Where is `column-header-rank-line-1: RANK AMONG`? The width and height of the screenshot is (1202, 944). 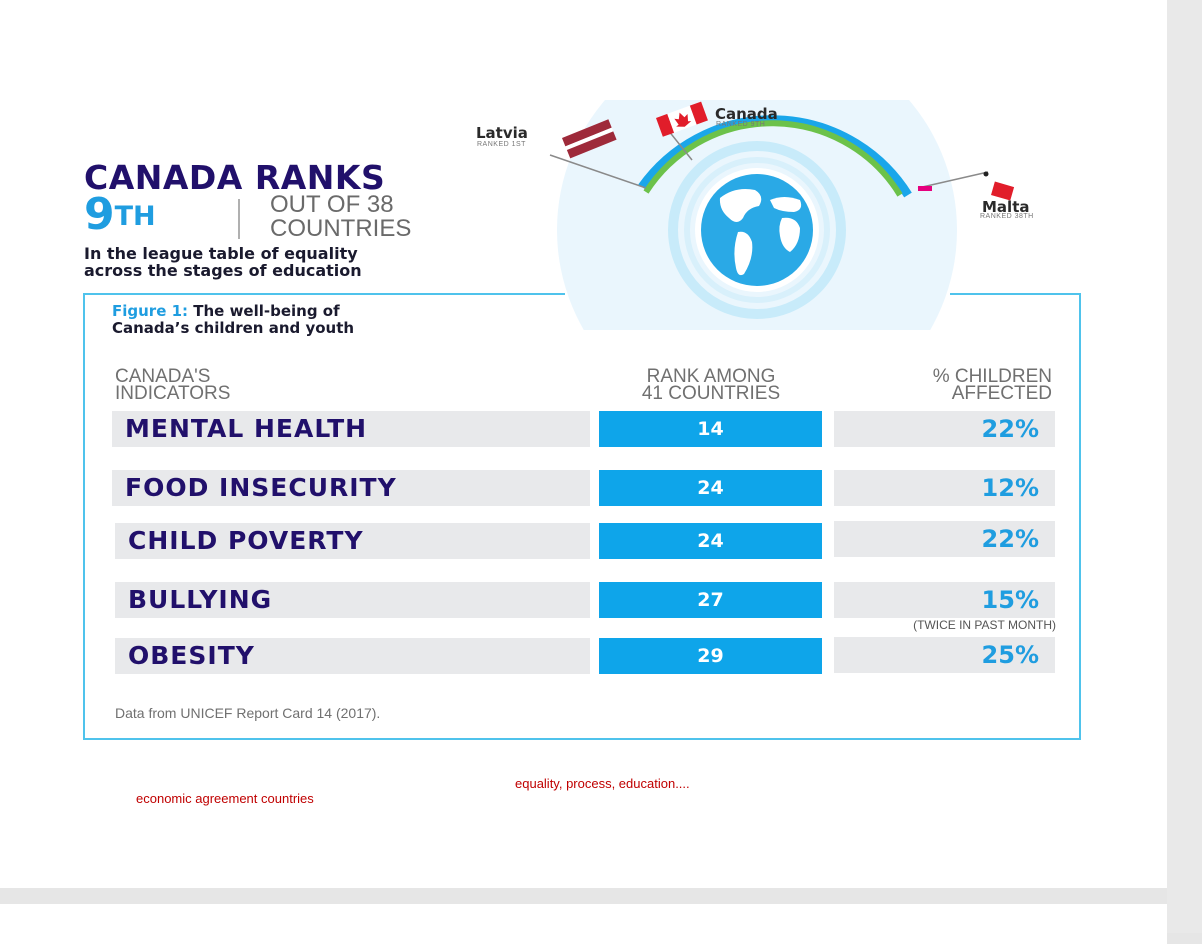
column-header-rank-line-1: RANK AMONG is located at coordinates (711, 376).